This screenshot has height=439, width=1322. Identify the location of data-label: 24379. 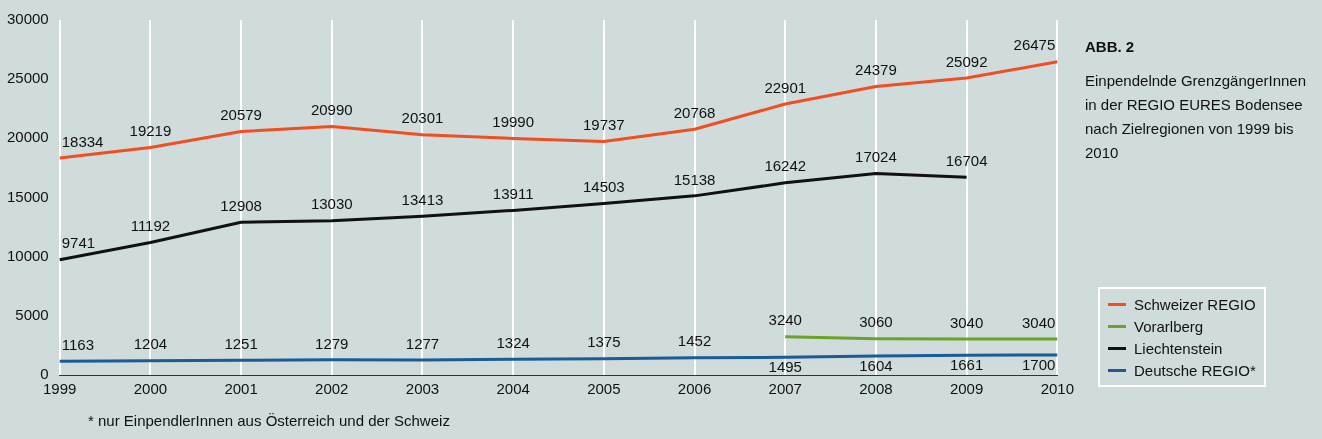
(876, 70).